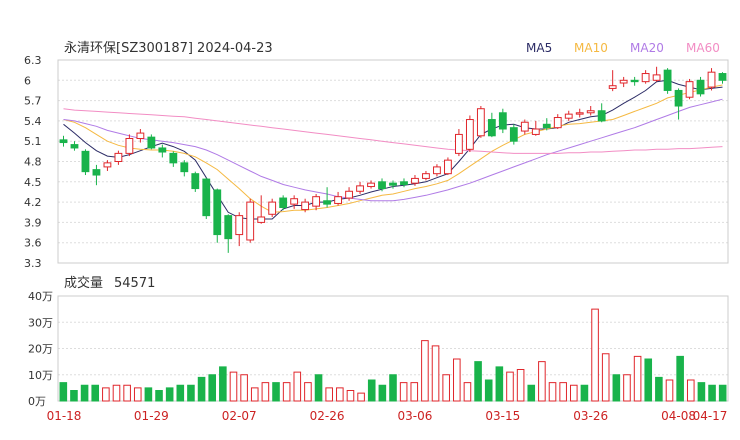 Image resolution: width=740 pixels, height=440 pixels. What do you see at coordinates (168, 48) in the screenshot?
I see `chart-title: 永清环保[SZ300187] 2024-04-23` at bounding box center [168, 48].